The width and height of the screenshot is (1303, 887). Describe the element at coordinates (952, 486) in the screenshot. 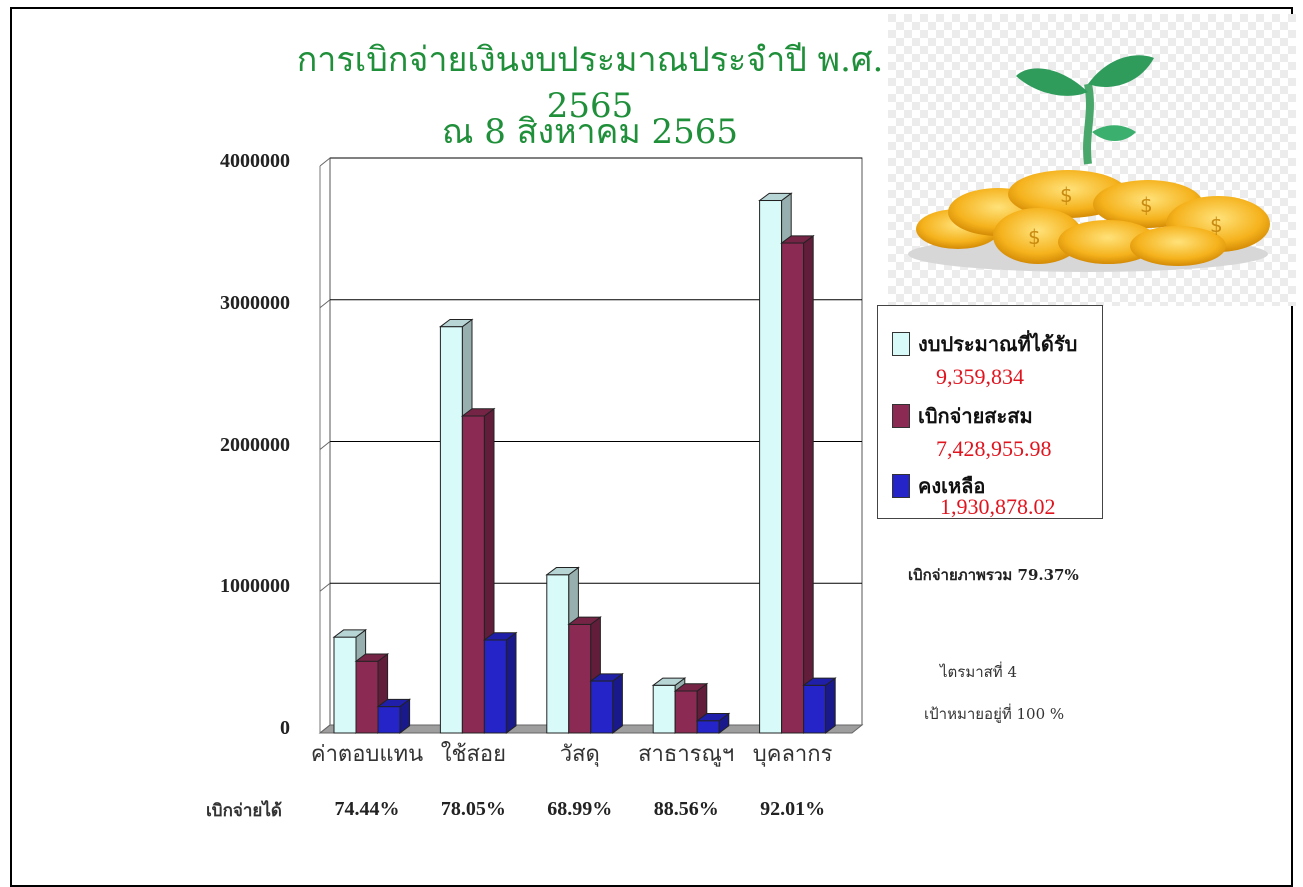

I see `legend-label-remaining: คงเหลือ` at that location.